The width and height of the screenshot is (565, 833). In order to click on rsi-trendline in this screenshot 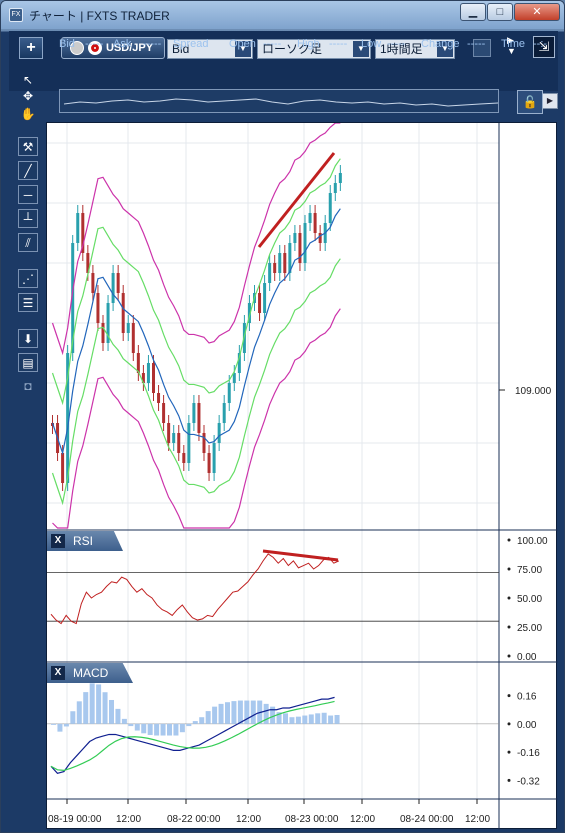, I will do `click(300, 555)`.